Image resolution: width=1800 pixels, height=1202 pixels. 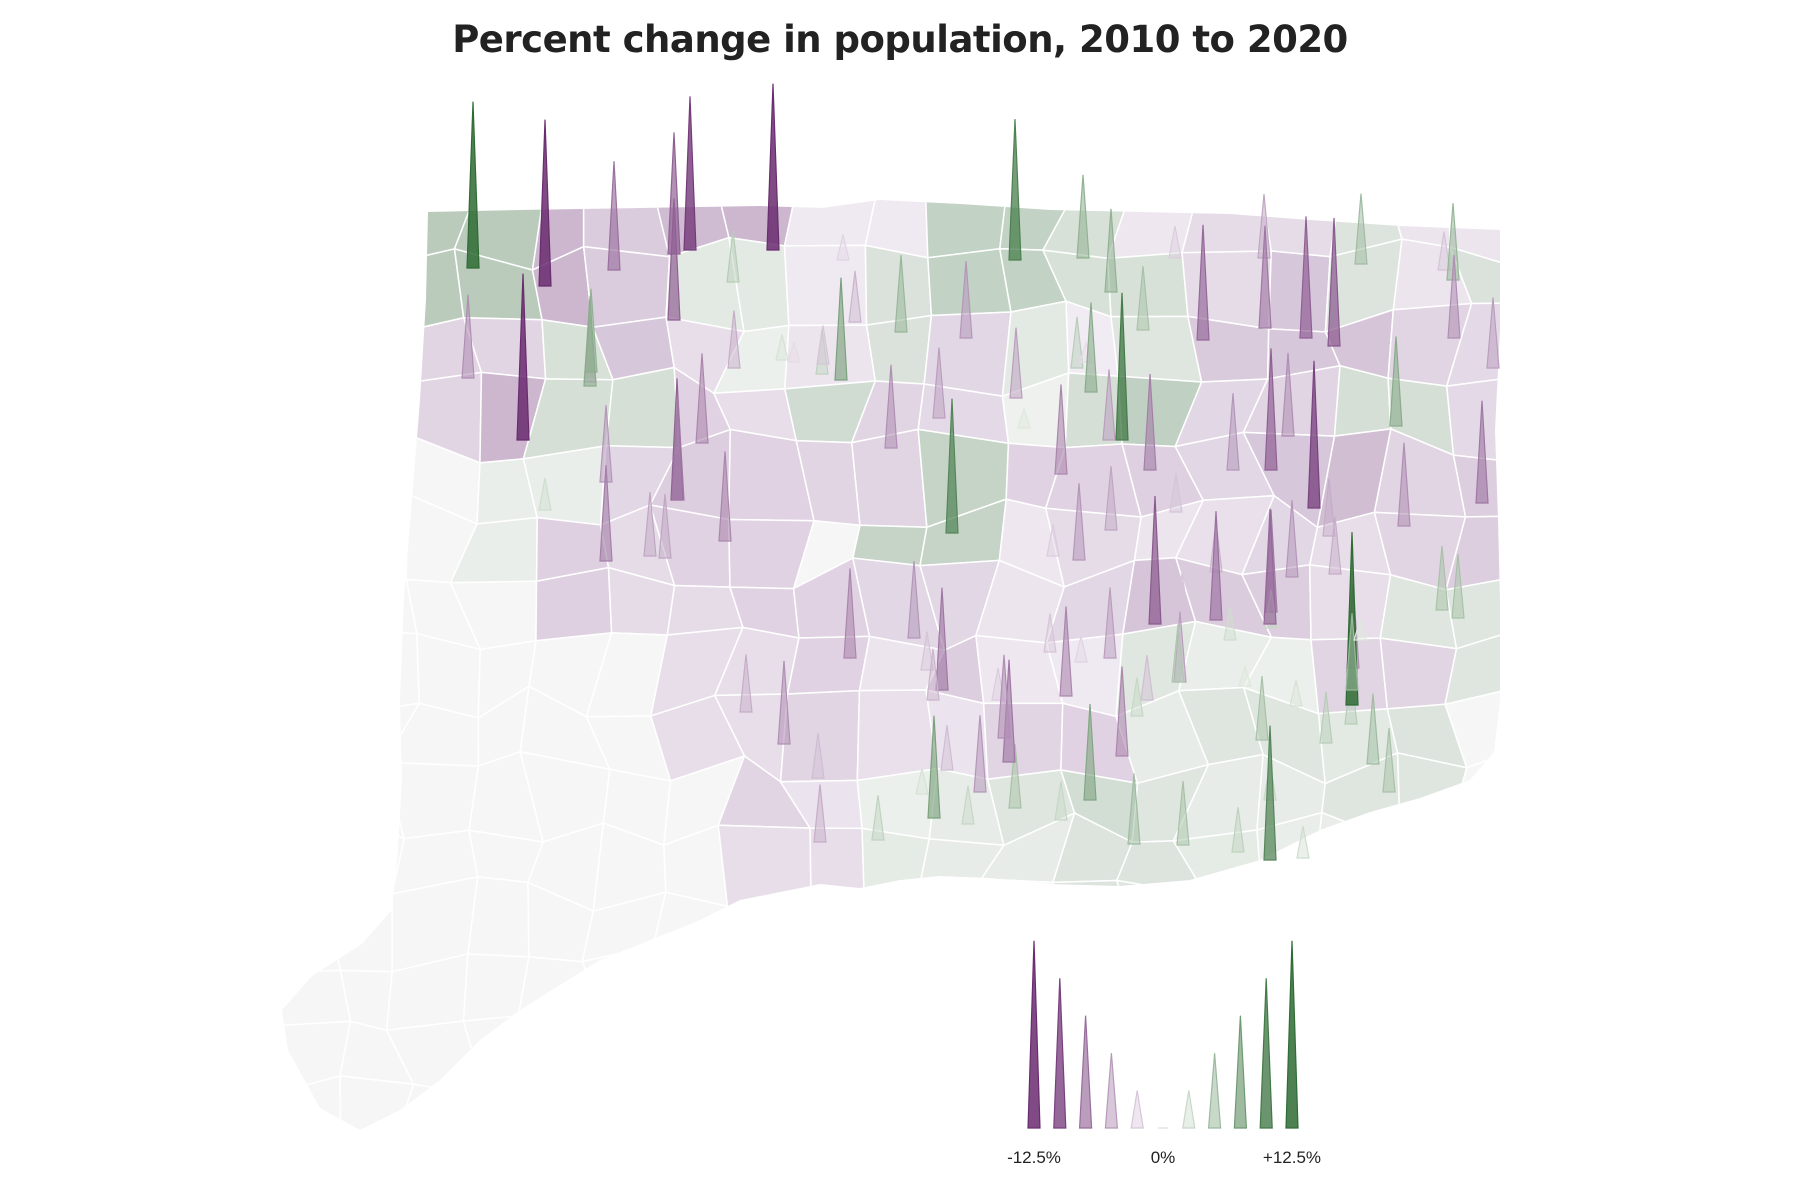 What do you see at coordinates (1164, 1053) in the screenshot?
I see `legend: -12.5% 0% +12.5%` at bounding box center [1164, 1053].